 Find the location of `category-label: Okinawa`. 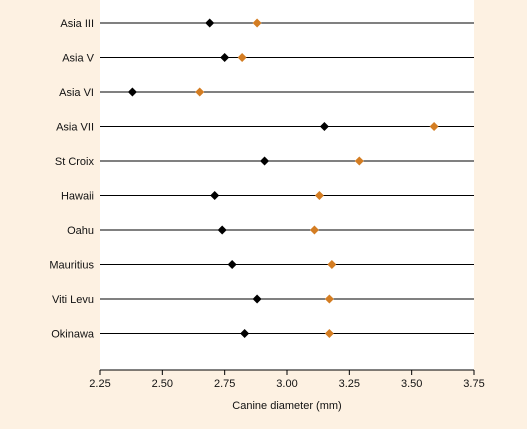

category-label: Okinawa is located at coordinates (73, 335).